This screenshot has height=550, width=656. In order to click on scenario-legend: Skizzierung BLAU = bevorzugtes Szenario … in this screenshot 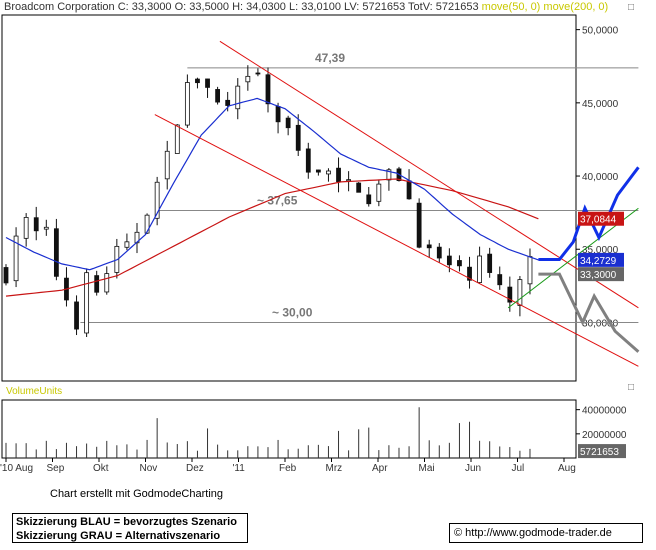, I will do `click(130, 528)`.